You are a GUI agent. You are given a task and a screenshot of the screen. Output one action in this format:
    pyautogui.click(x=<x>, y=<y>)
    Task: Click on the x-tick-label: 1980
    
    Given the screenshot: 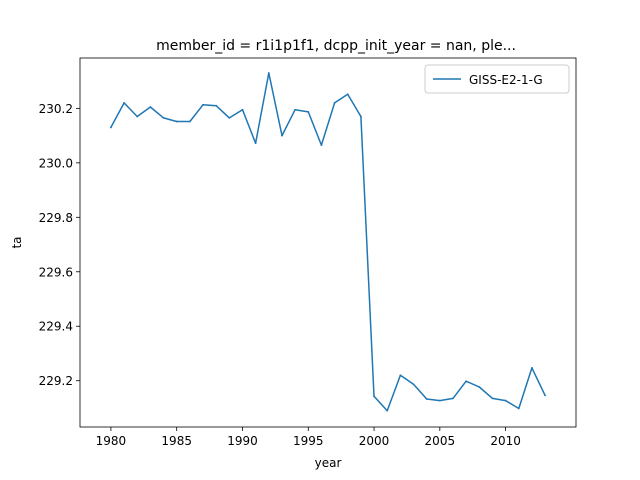 What is the action you would take?
    pyautogui.click(x=111, y=441)
    